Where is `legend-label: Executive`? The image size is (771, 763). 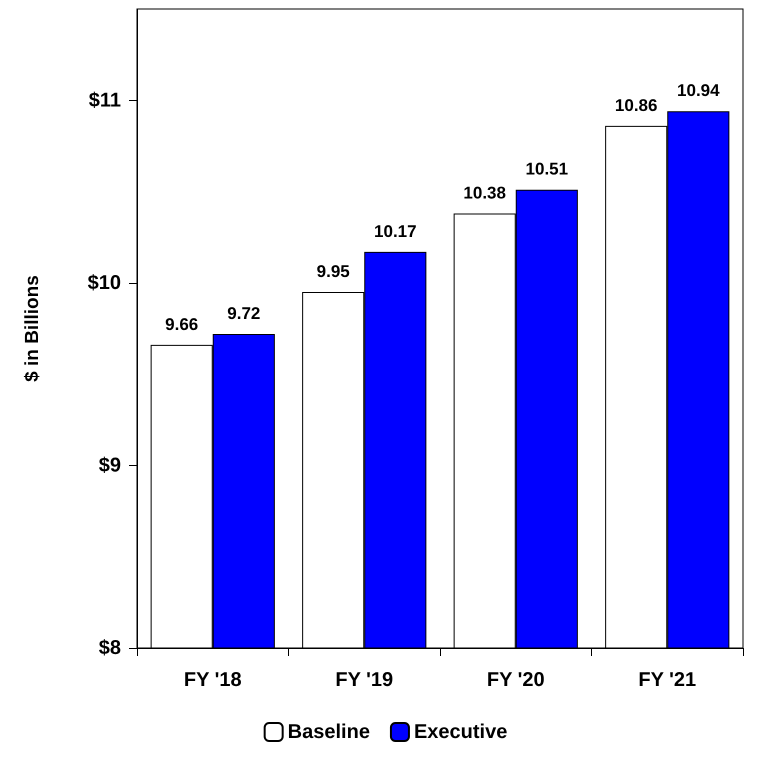
legend-label: Executive is located at coordinates (461, 732).